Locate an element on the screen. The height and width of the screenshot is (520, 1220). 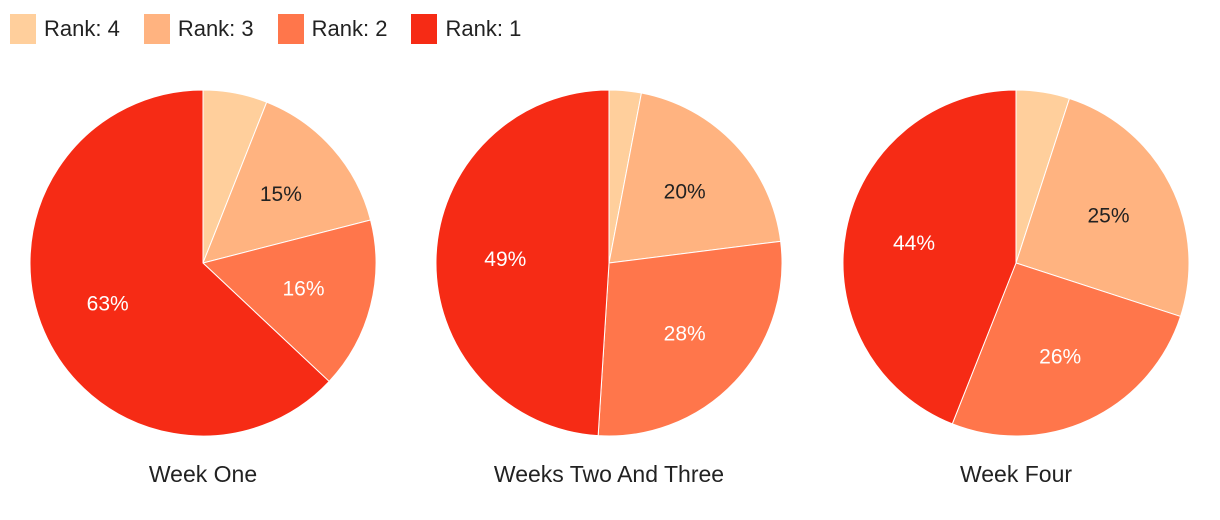
legend-label-rank-1: Rank: 1 is located at coordinates (483, 28).